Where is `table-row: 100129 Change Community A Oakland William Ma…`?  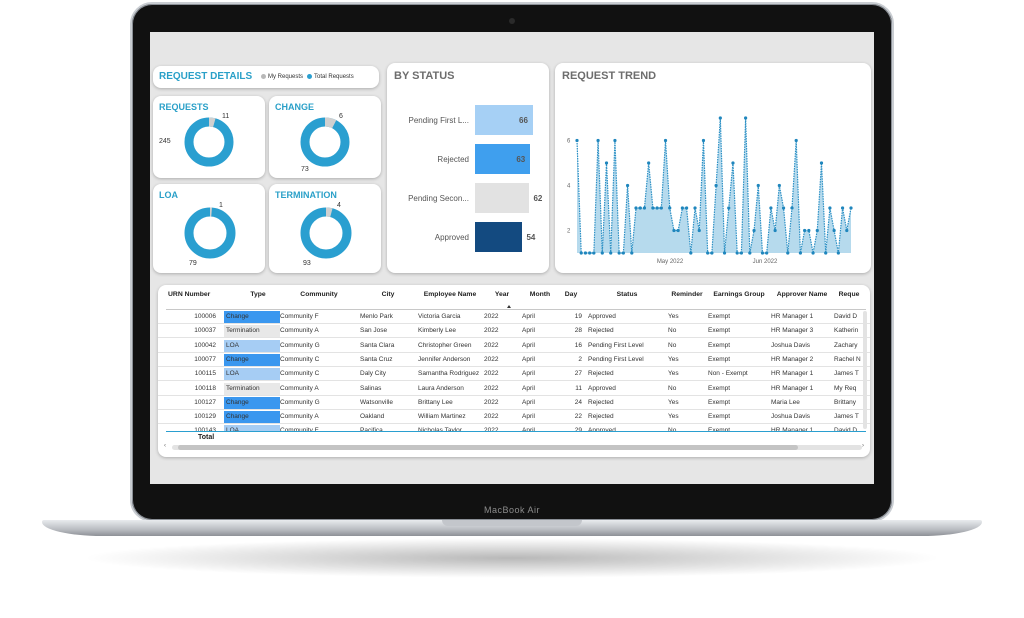
table-row: 100129 Change Community A Oakland William Ma… is located at coordinates (514, 417).